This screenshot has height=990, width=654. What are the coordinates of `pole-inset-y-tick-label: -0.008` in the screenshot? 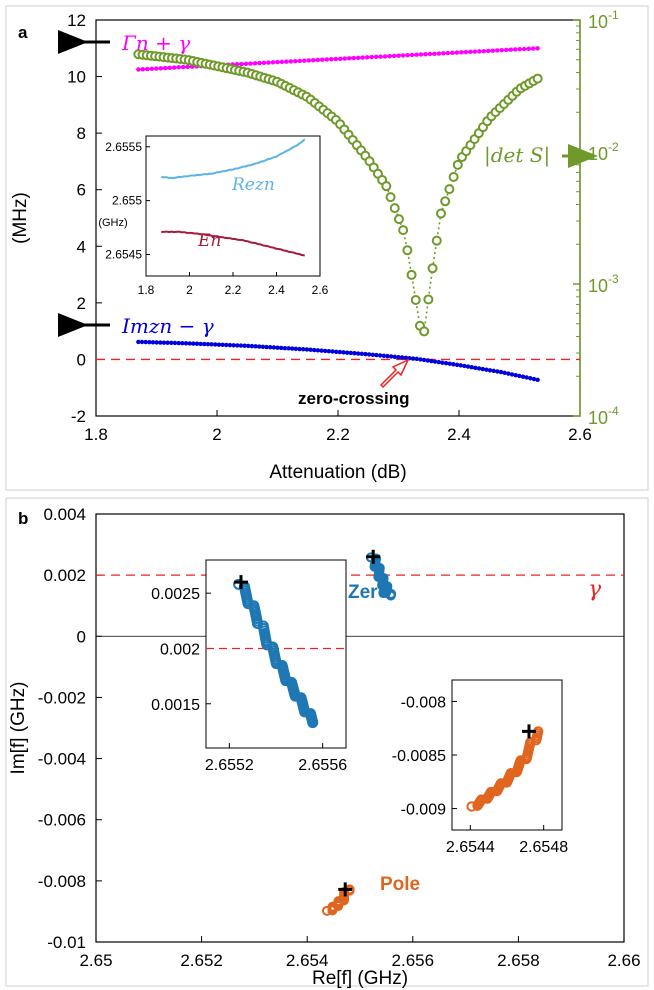 It's located at (423, 702).